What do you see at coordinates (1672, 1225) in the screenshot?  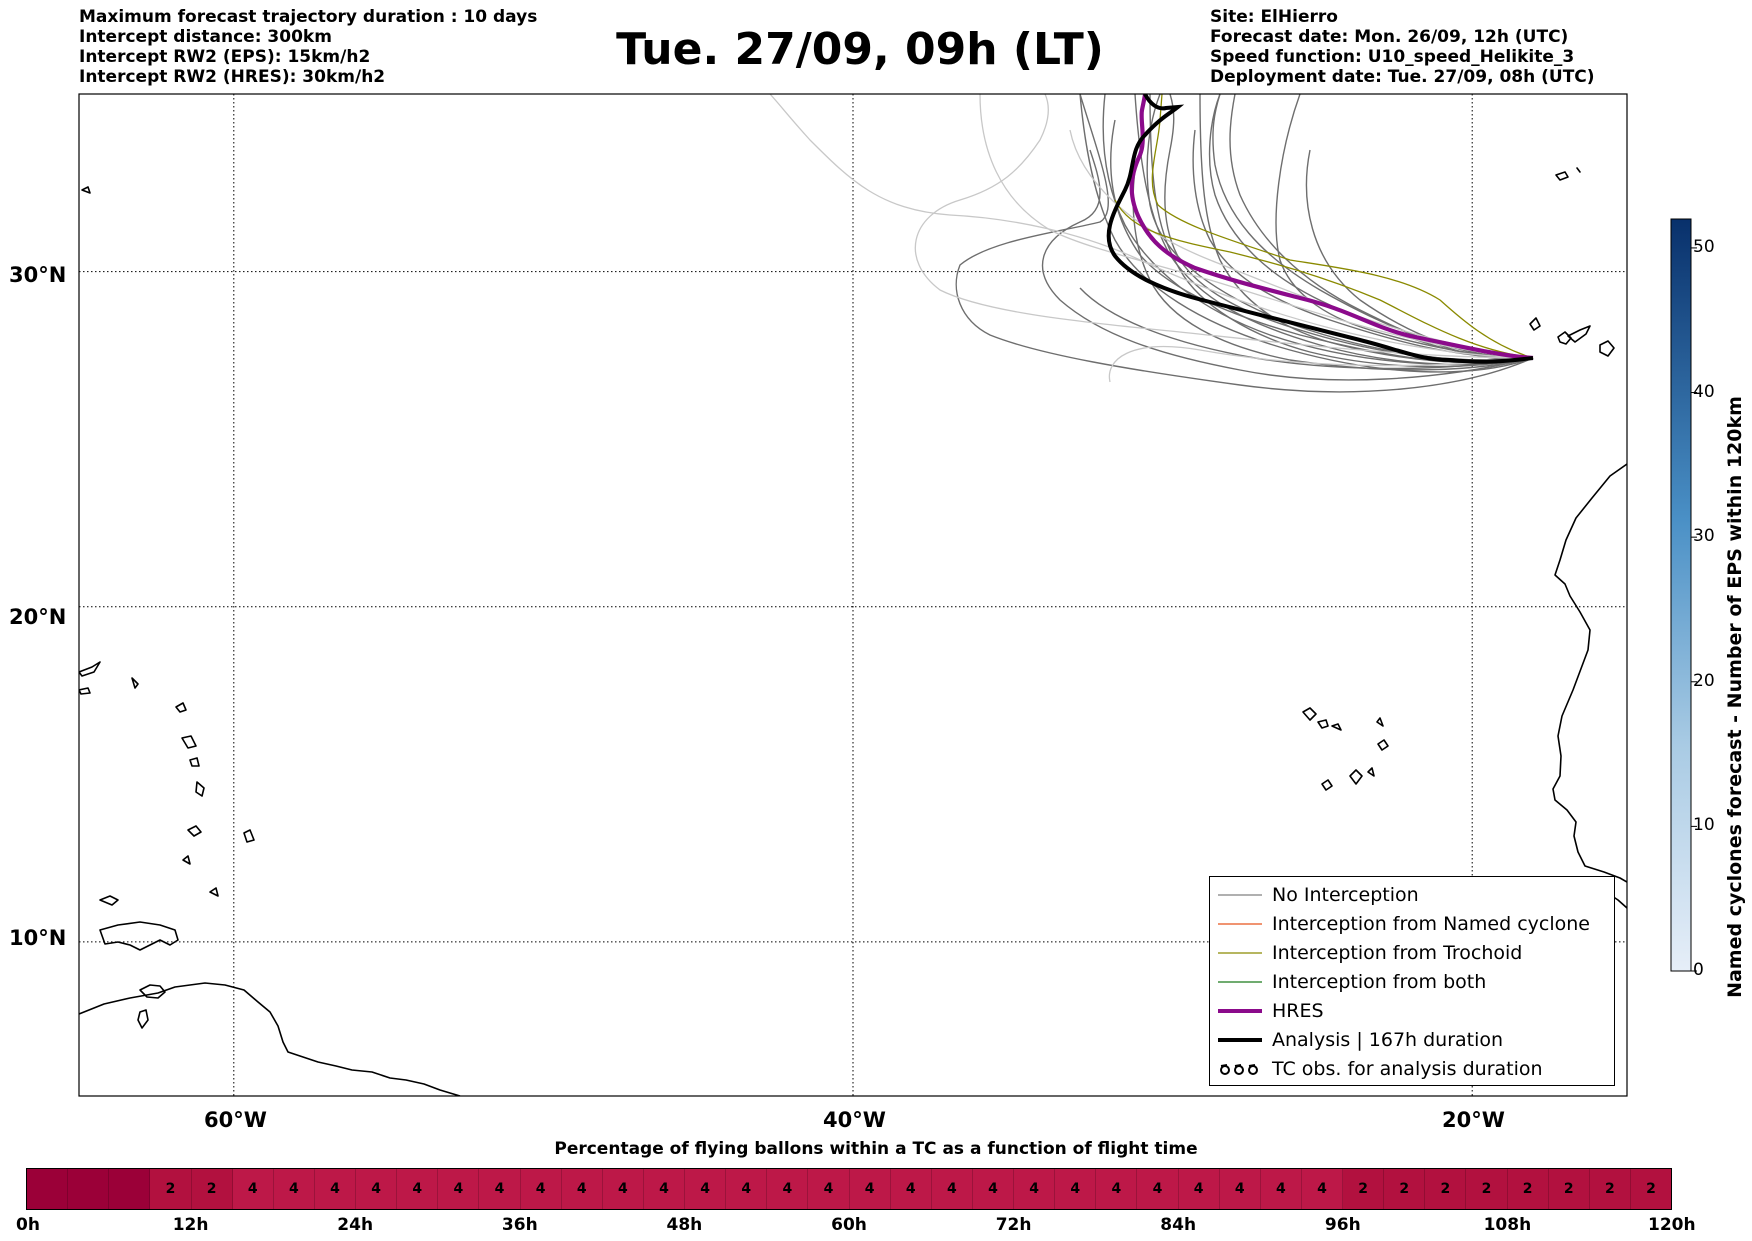 I see `percentage-bar-time-label: 120h` at bounding box center [1672, 1225].